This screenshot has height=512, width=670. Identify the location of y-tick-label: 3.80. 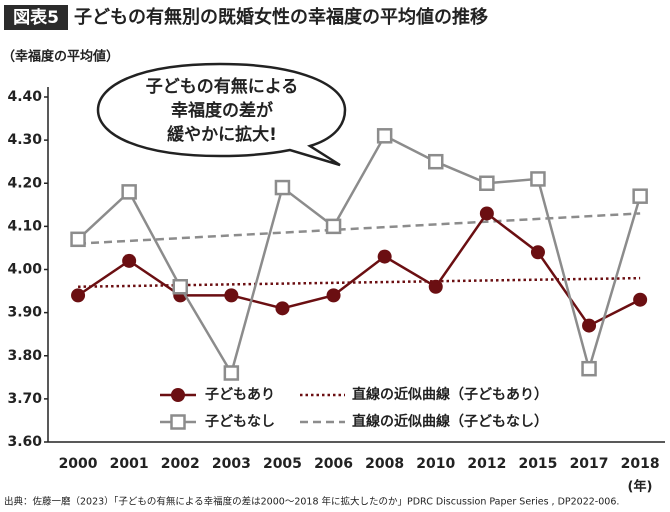
(24, 356).